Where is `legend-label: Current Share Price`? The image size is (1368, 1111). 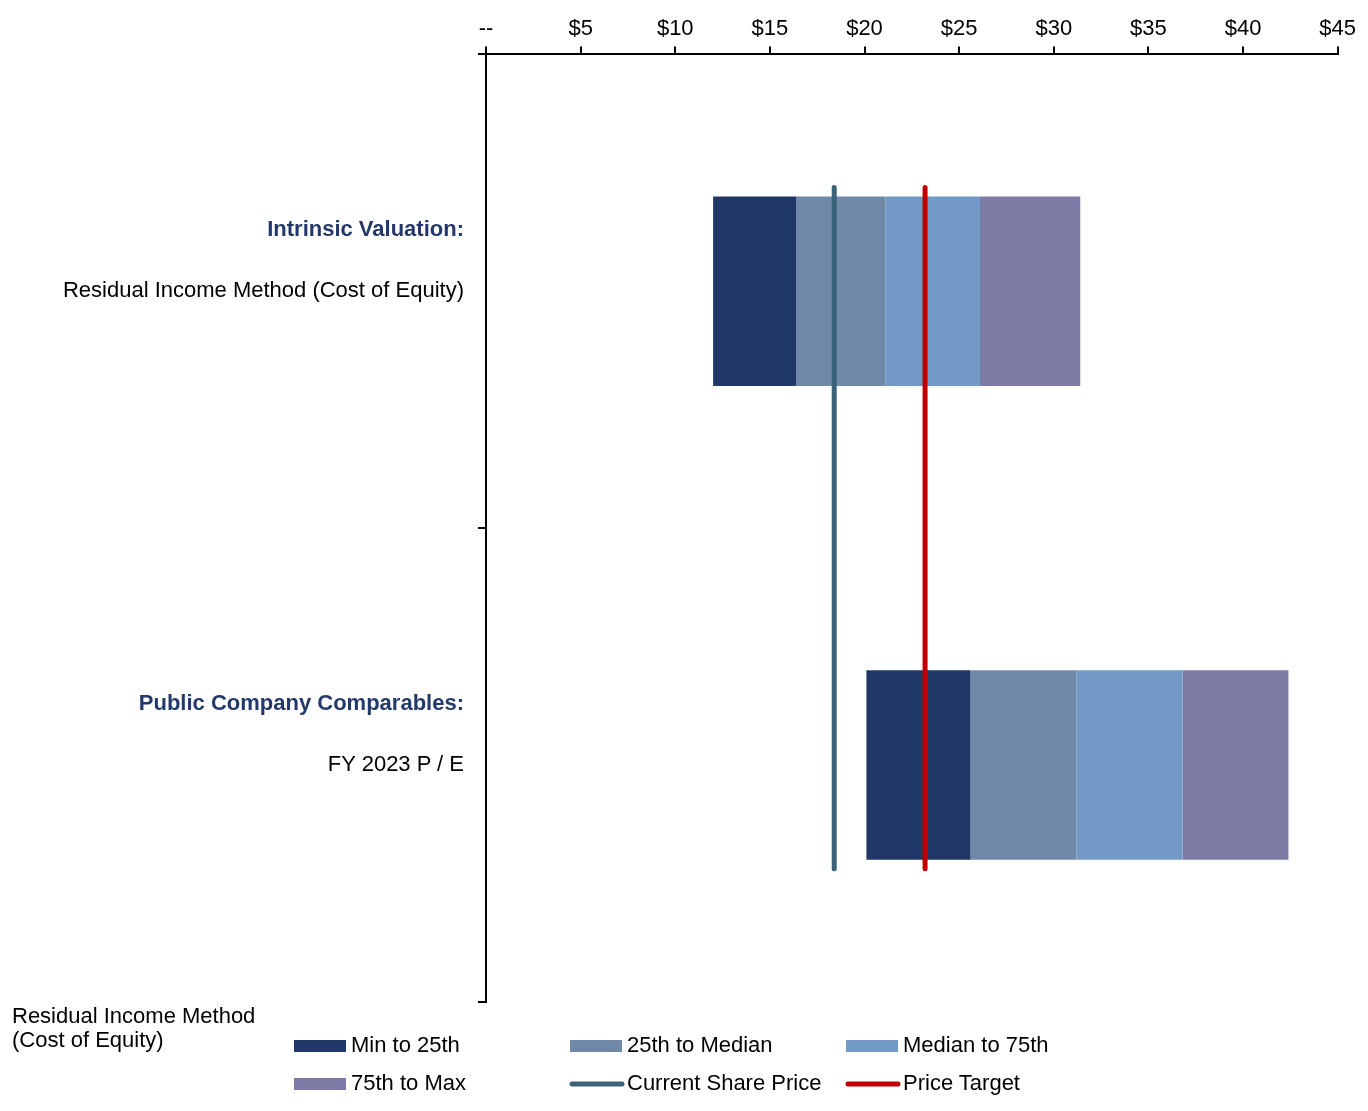 legend-label: Current Share Price is located at coordinates (724, 1083).